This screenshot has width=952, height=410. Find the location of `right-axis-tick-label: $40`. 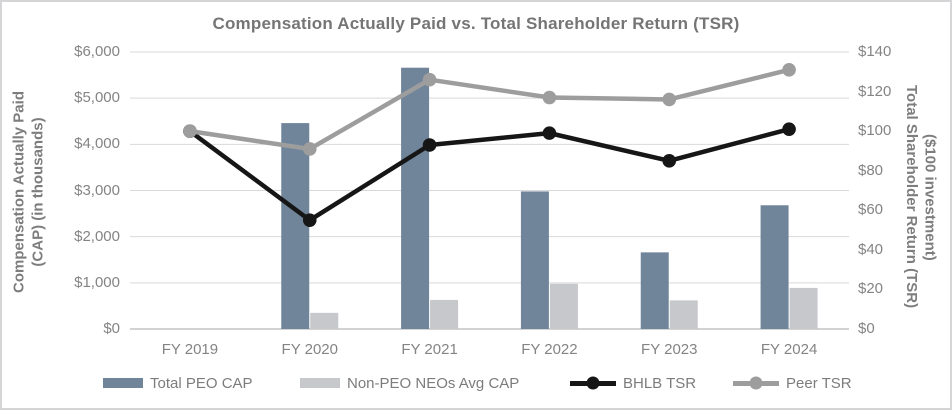

right-axis-tick-label: $40 is located at coordinates (871, 249).